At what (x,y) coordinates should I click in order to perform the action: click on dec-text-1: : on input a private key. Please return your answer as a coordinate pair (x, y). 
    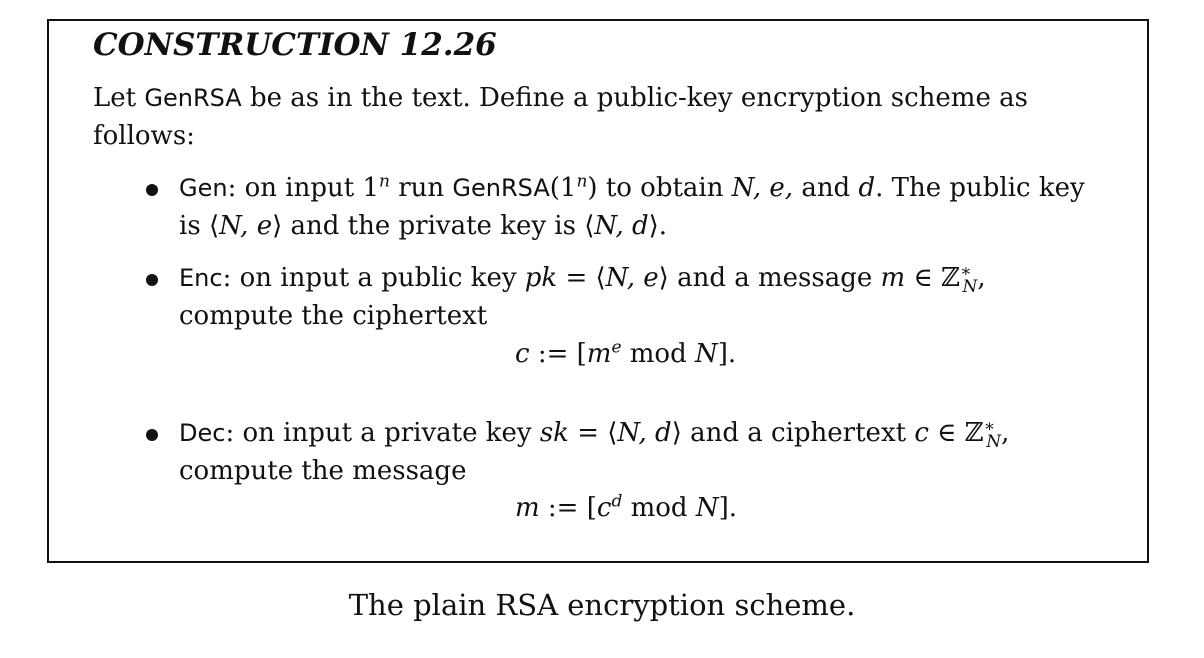
    Looking at the image, I should click on (378, 433).